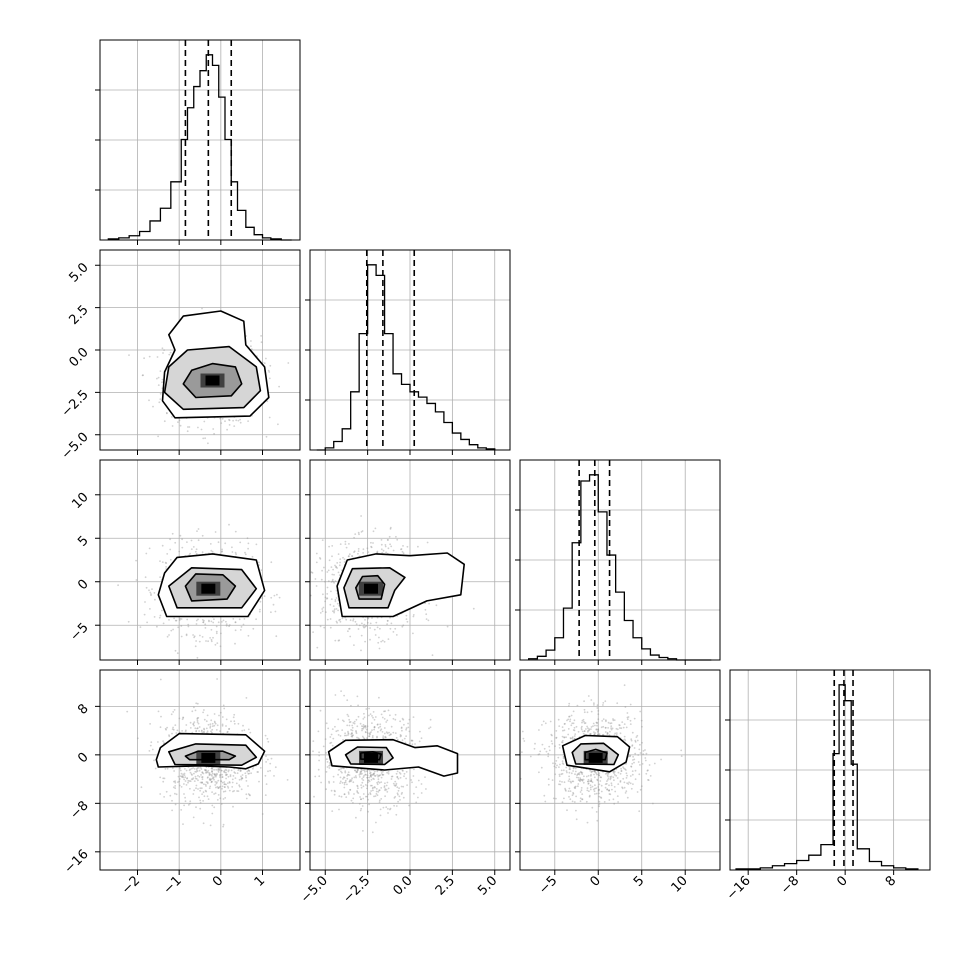  I want to click on panel-content, so click(209, 376).